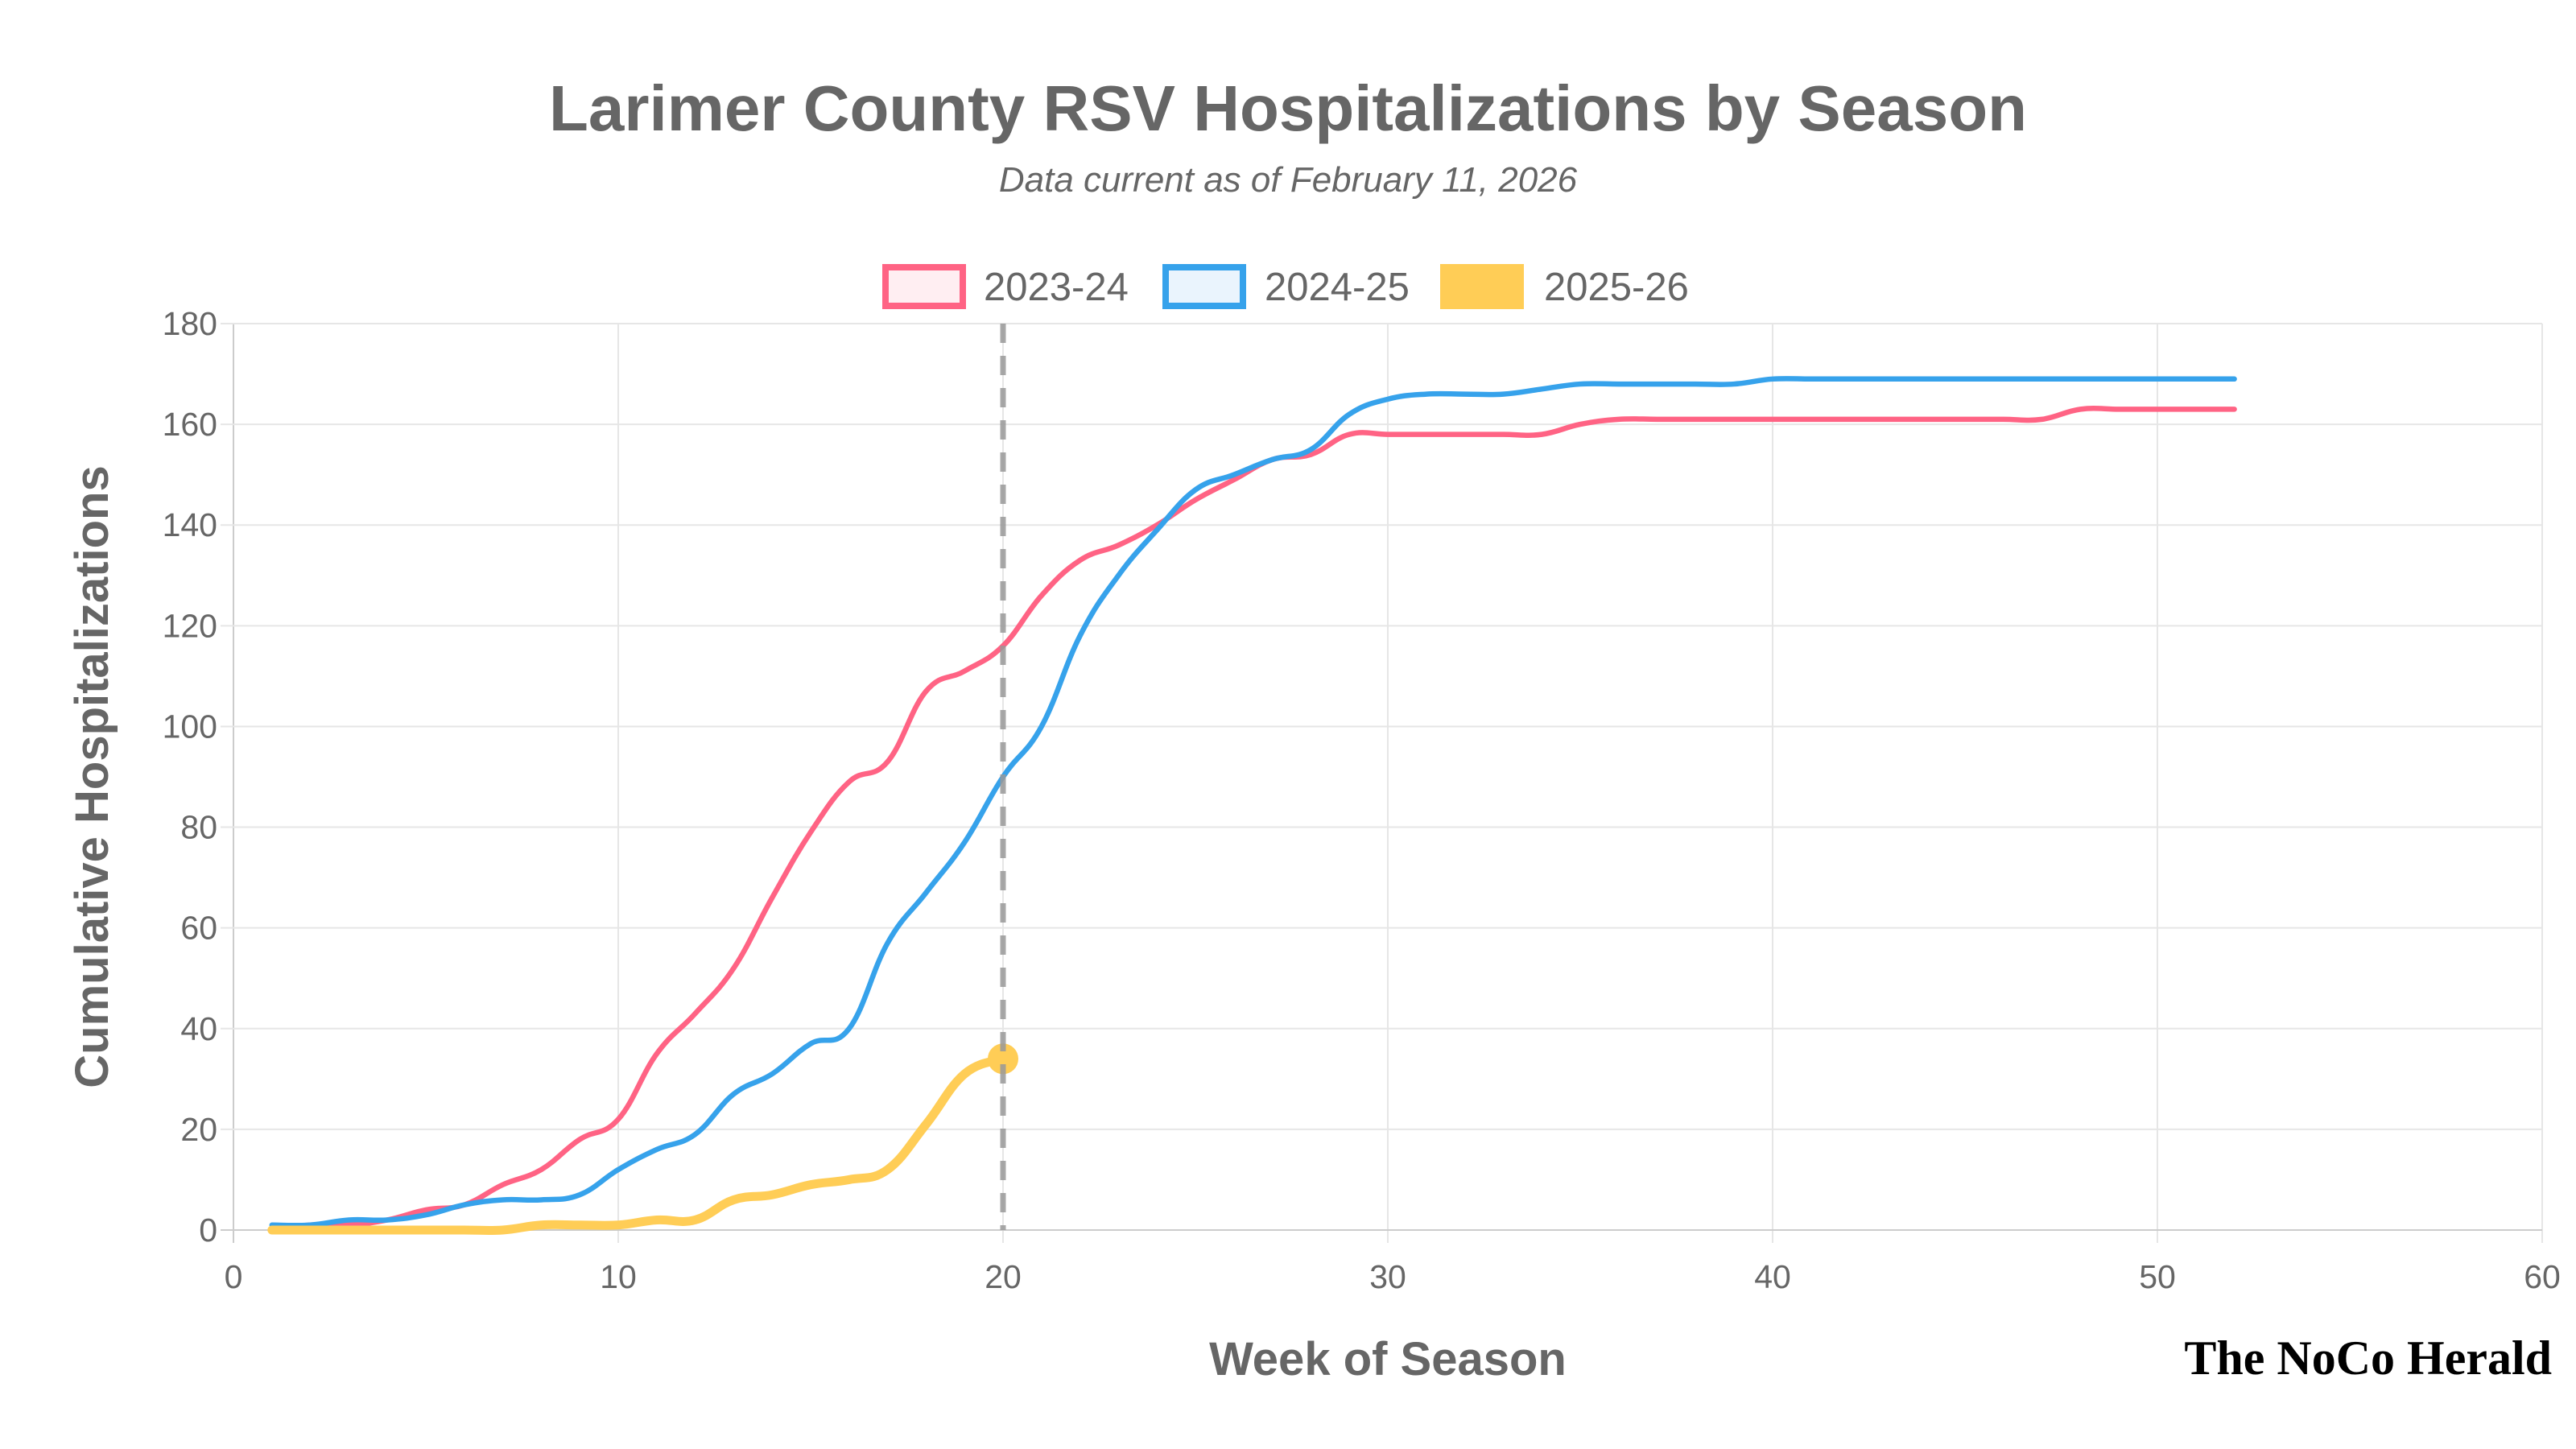 Image resolution: width=2576 pixels, height=1449 pixels. I want to click on logo-the-noco-herald: The NoCo Herald, so click(2368, 1358).